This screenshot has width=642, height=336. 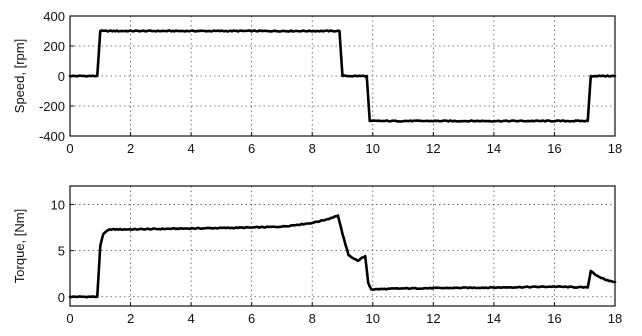 What do you see at coordinates (52, 136) in the screenshot?
I see `y-tick-label: -400` at bounding box center [52, 136].